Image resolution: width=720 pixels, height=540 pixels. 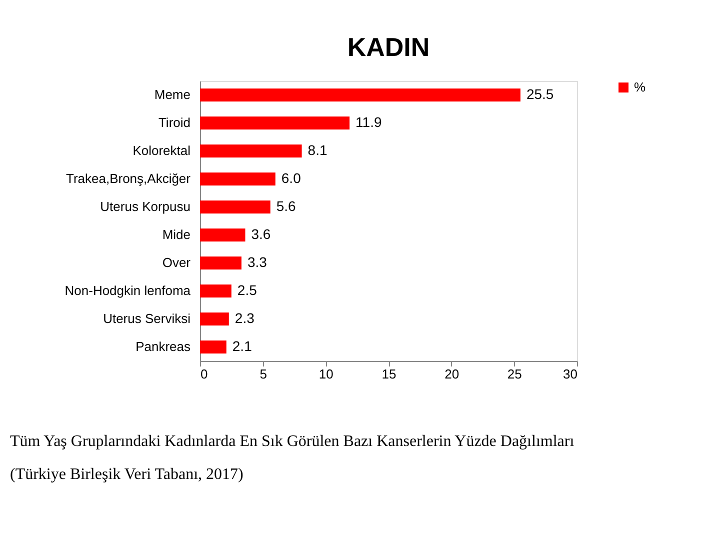 I want to click on data-label: 3.6, so click(x=261, y=234).